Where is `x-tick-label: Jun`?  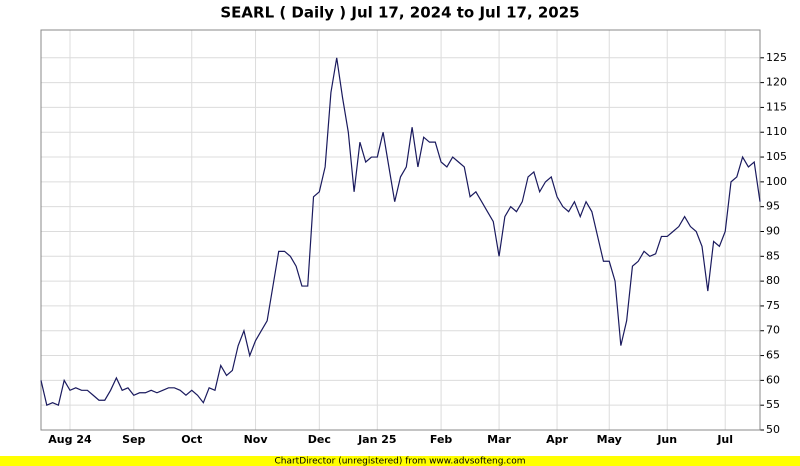
x-tick-label: Jun is located at coordinates (666, 439).